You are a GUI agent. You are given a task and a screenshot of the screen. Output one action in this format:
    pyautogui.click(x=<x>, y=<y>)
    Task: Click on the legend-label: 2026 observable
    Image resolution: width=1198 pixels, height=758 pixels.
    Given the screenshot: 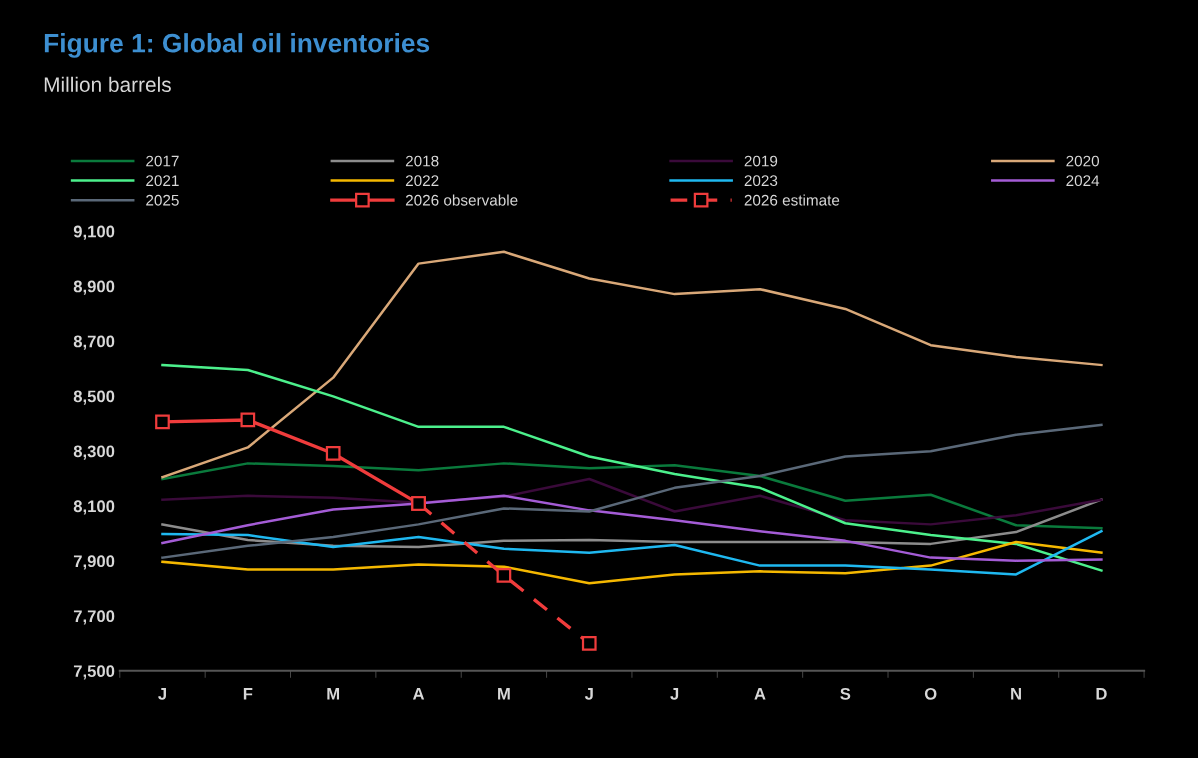 What is the action you would take?
    pyautogui.click(x=461, y=200)
    